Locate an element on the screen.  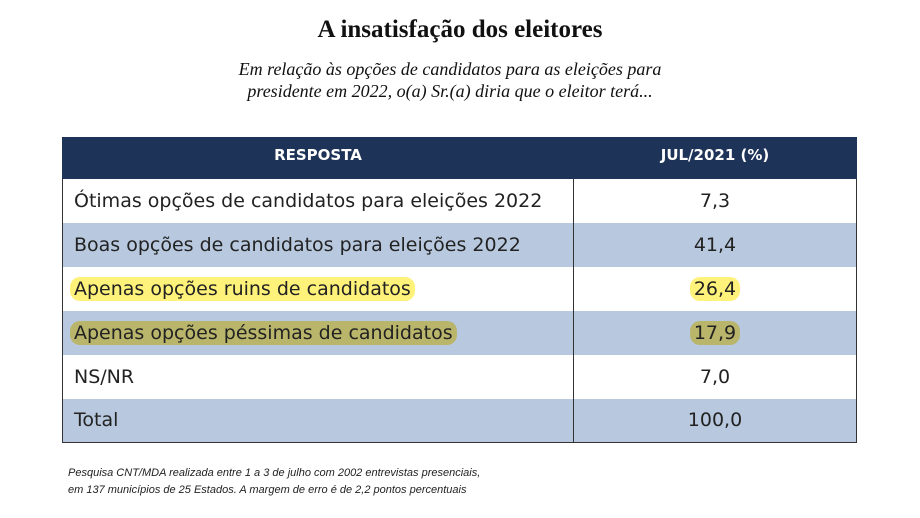
chart-title: A insatisfação dos eleitores is located at coordinates (460, 29).